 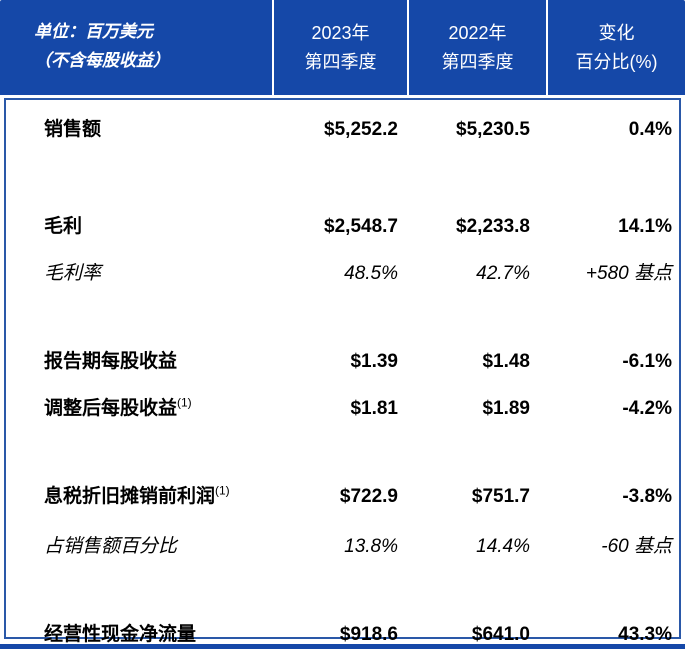 I want to click on table-row: 报告期每股收益 $1.39 $1.48 -6.1%, so click(x=342, y=362).